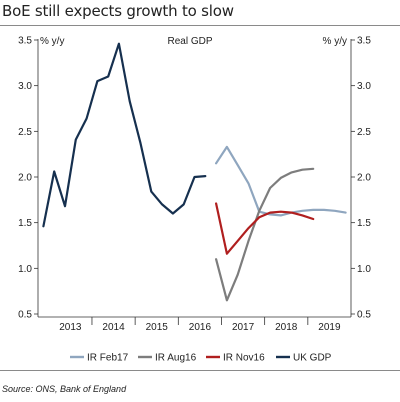 The width and height of the screenshot is (400, 402). I want to click on y-tick-label-left: 0.5, so click(25, 315).